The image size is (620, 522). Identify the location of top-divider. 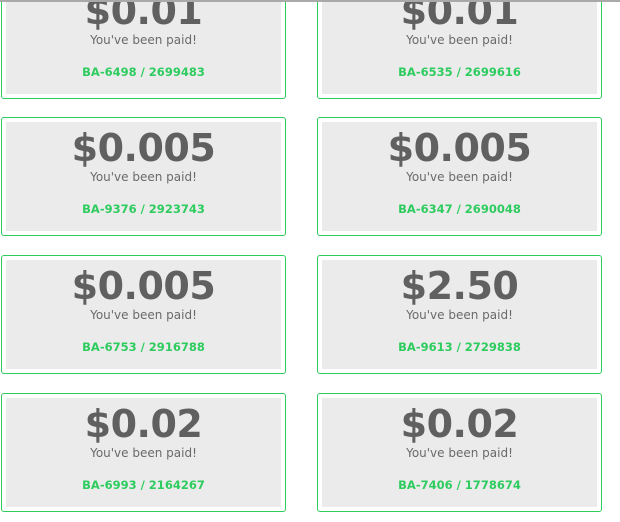
(310, 1).